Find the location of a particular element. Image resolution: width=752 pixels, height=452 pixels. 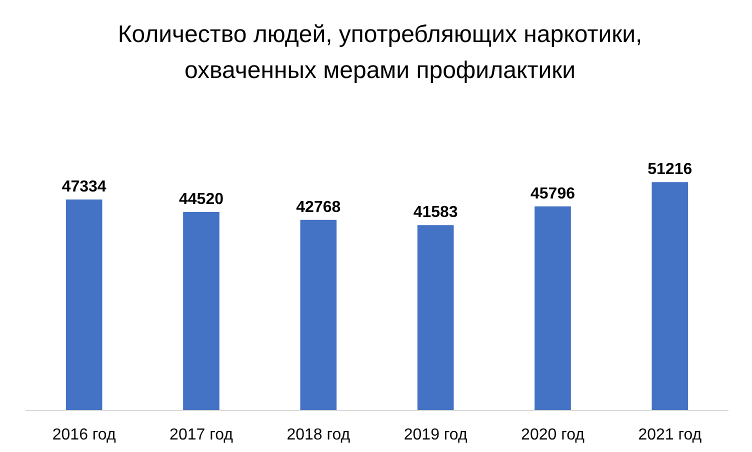

x-tick-label: 2016 год is located at coordinates (84, 435).